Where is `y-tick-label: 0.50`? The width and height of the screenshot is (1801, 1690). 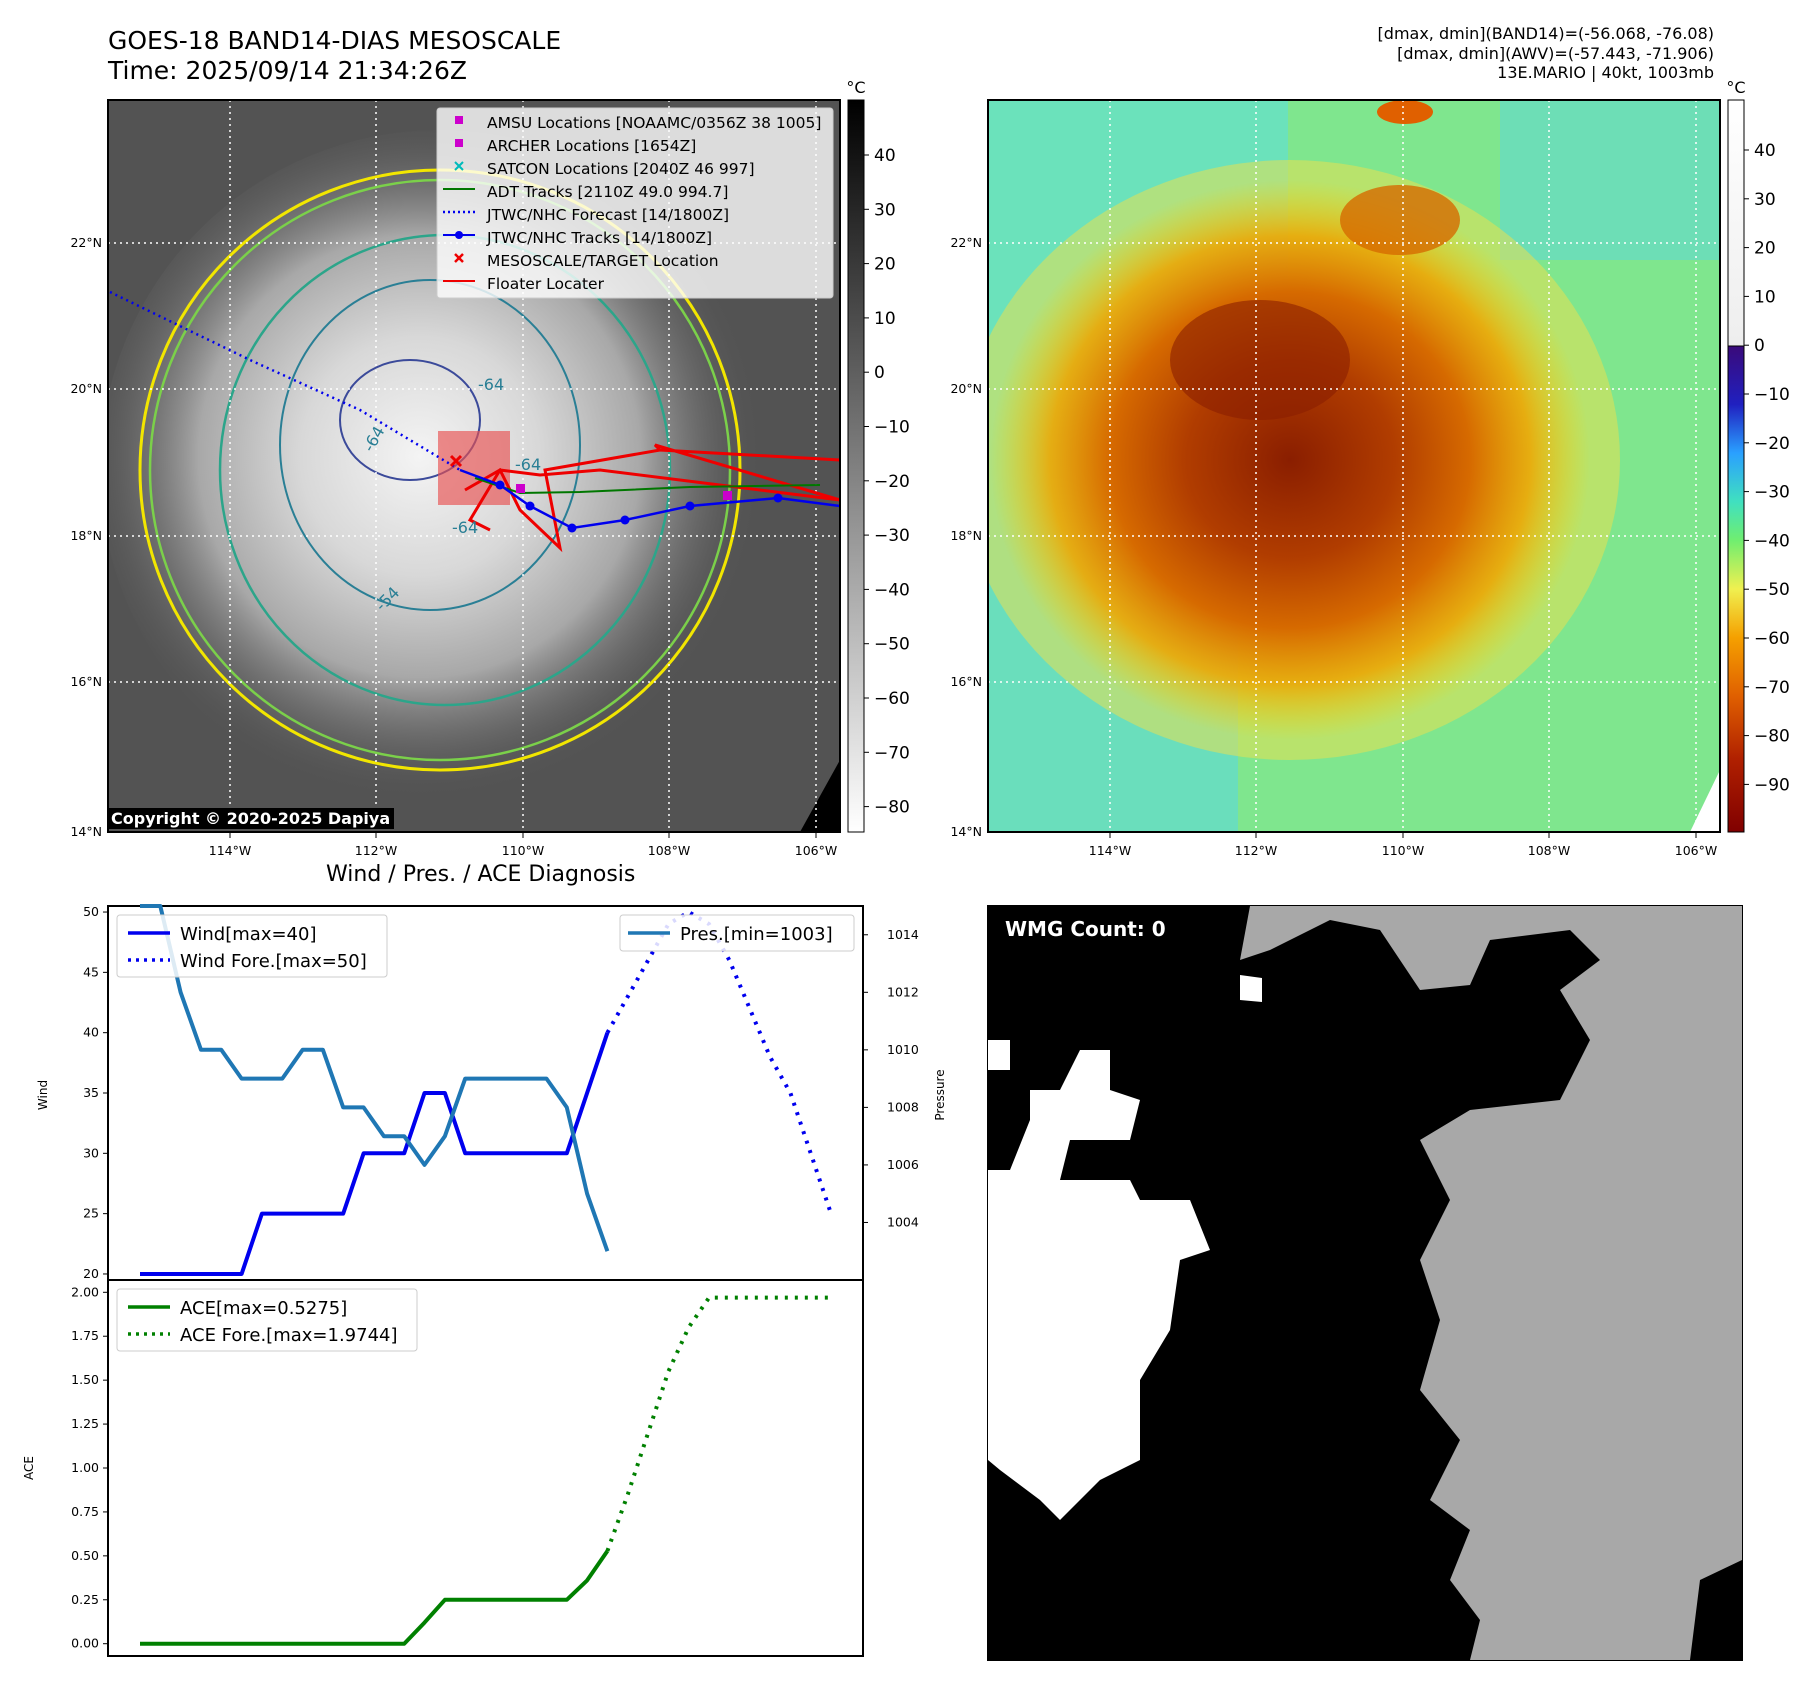
y-tick-label: 0.50 is located at coordinates (85, 1555).